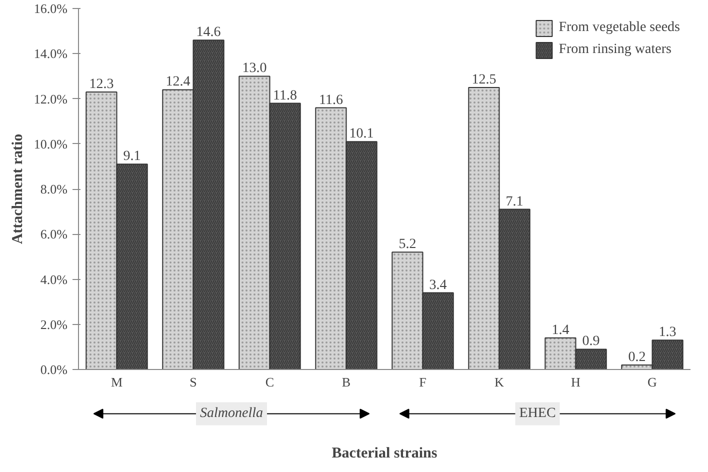  What do you see at coordinates (54, 234) in the screenshot?
I see `y-tick-label: 6.0%` at bounding box center [54, 234].